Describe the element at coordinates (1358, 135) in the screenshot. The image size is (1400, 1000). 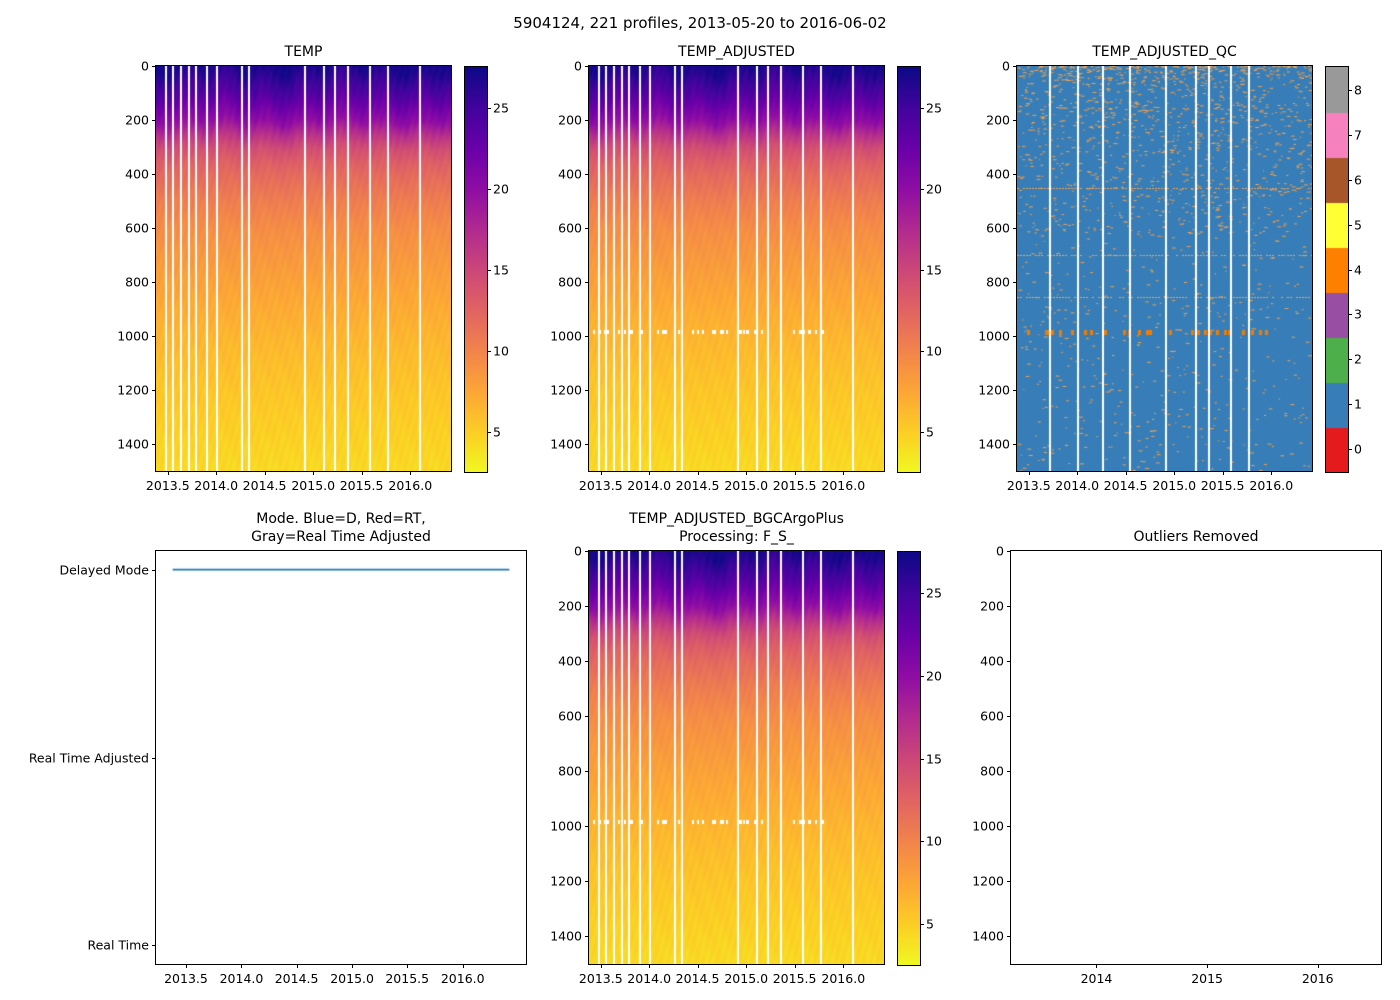
I see `colorbar-tick-label: 7` at that location.